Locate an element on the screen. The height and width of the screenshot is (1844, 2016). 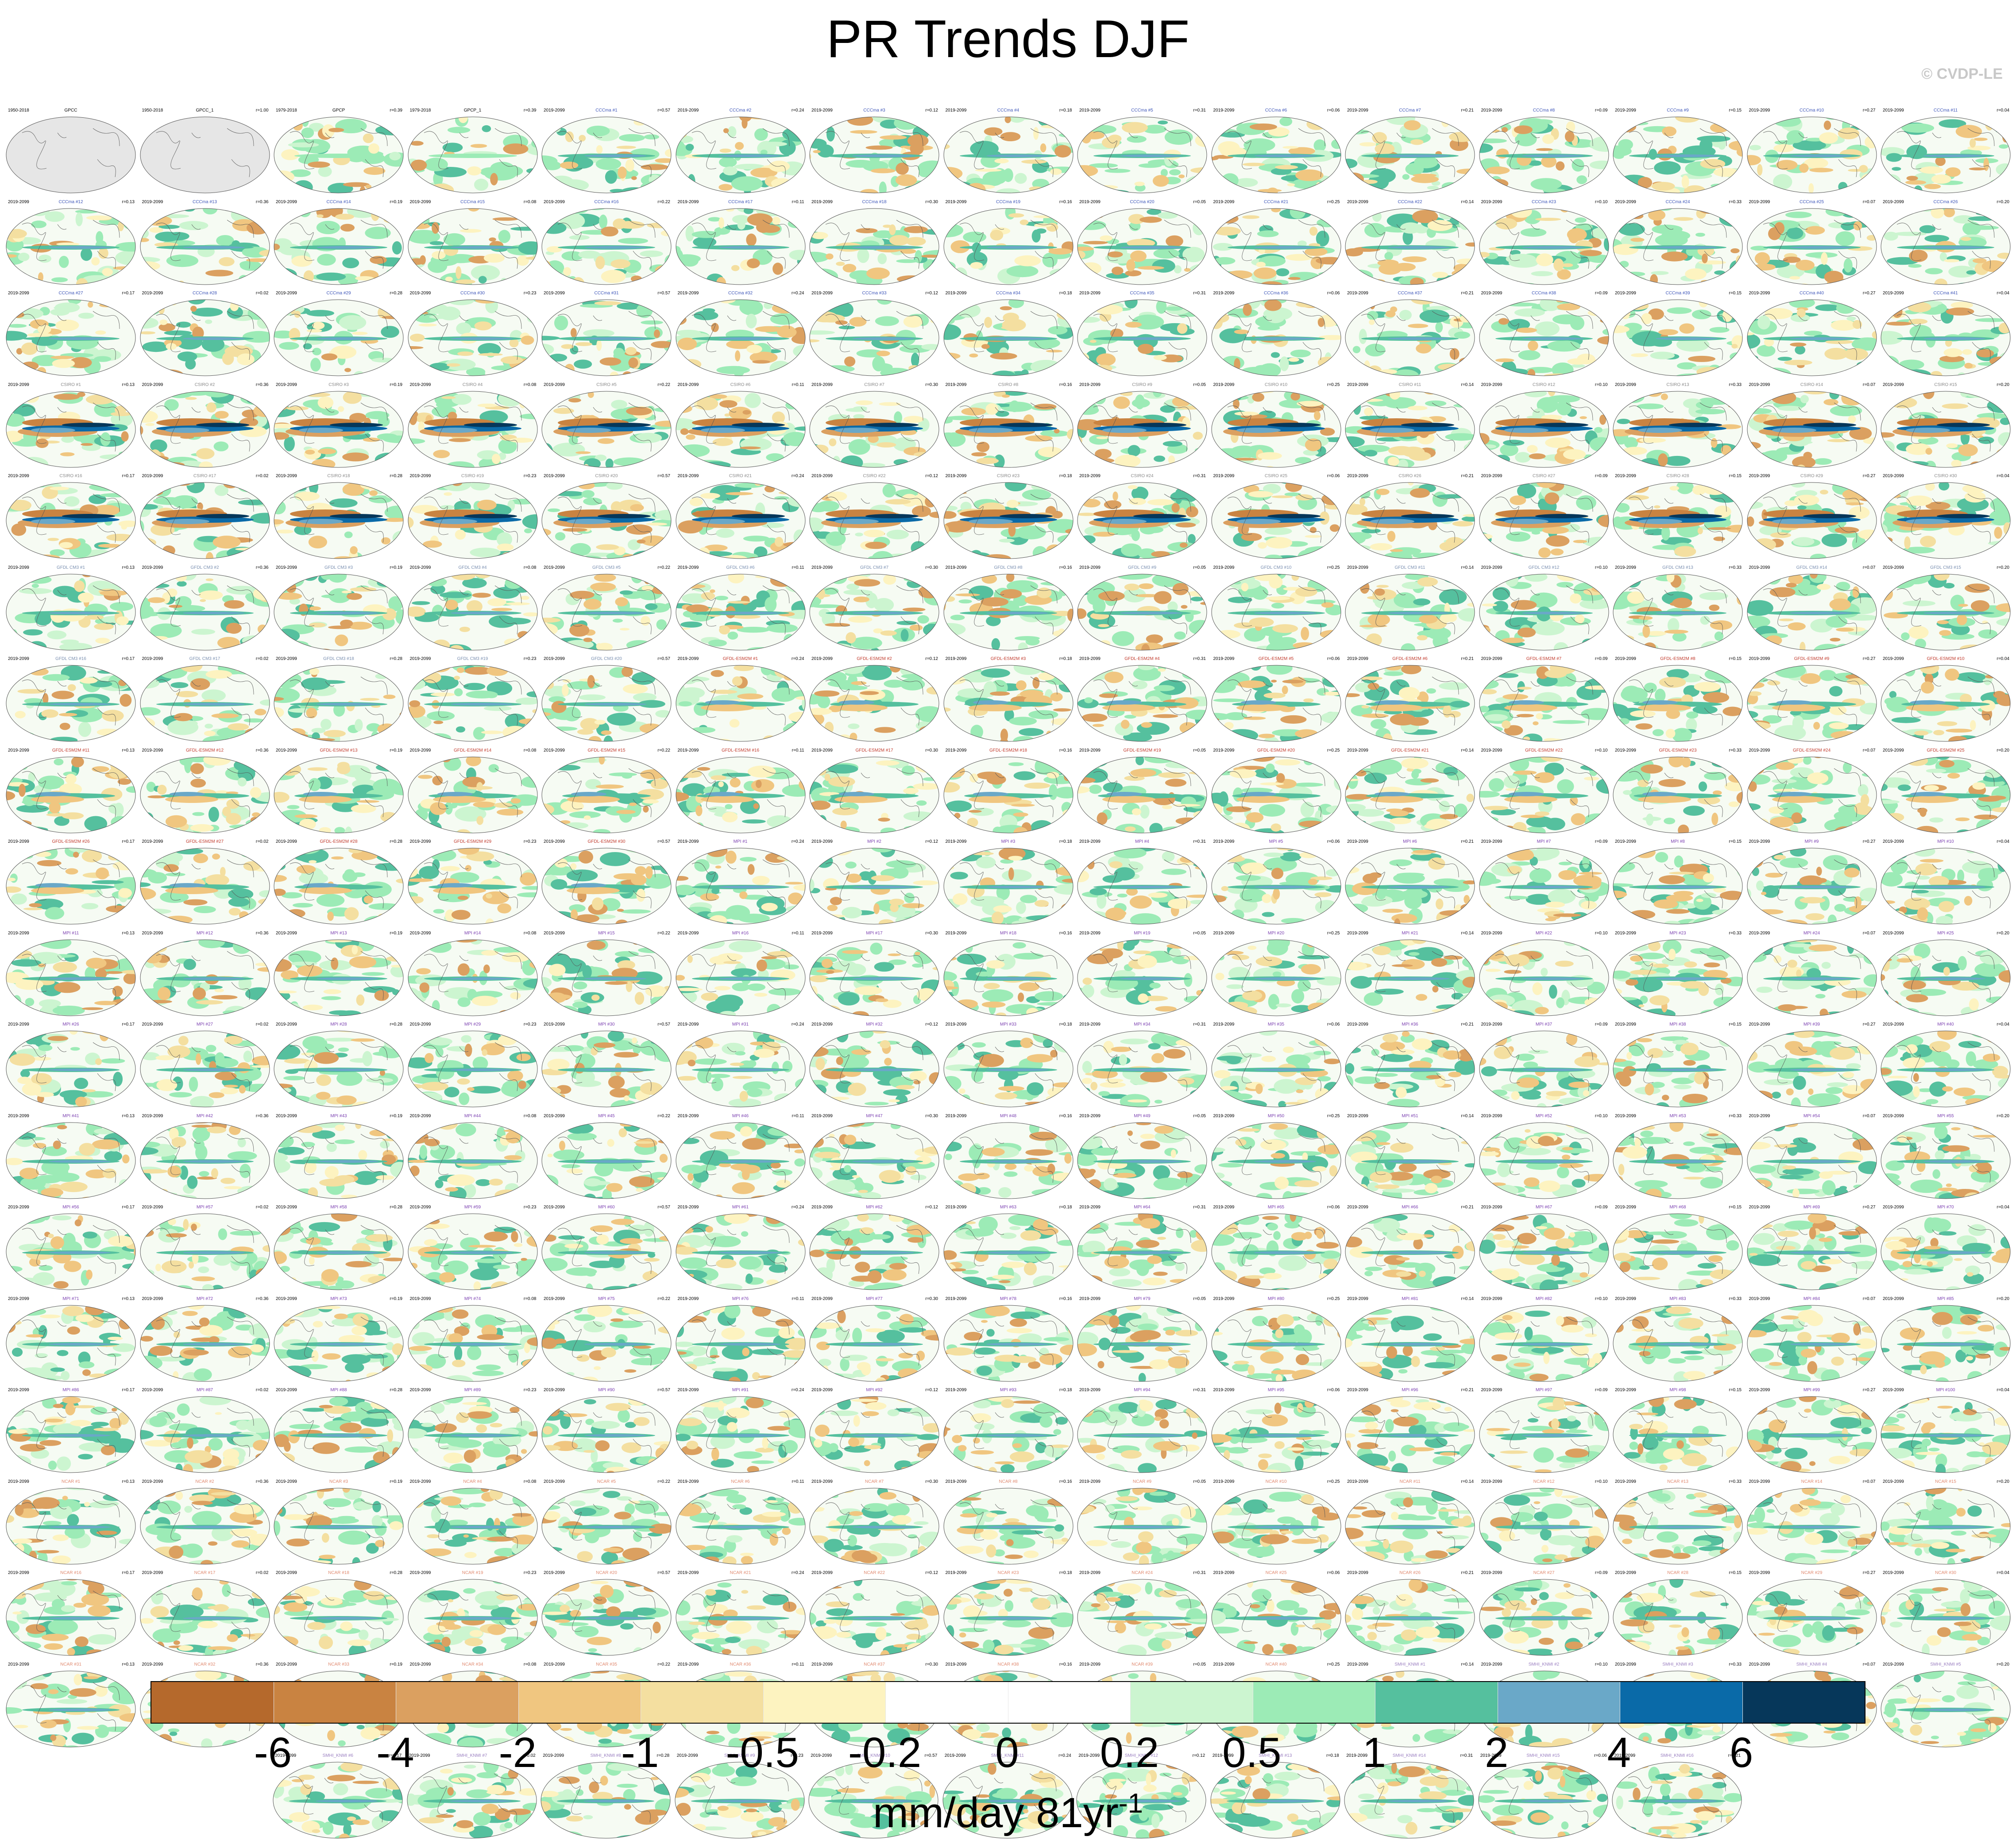
panel-correlation: r=0.57 is located at coordinates (664, 1390).